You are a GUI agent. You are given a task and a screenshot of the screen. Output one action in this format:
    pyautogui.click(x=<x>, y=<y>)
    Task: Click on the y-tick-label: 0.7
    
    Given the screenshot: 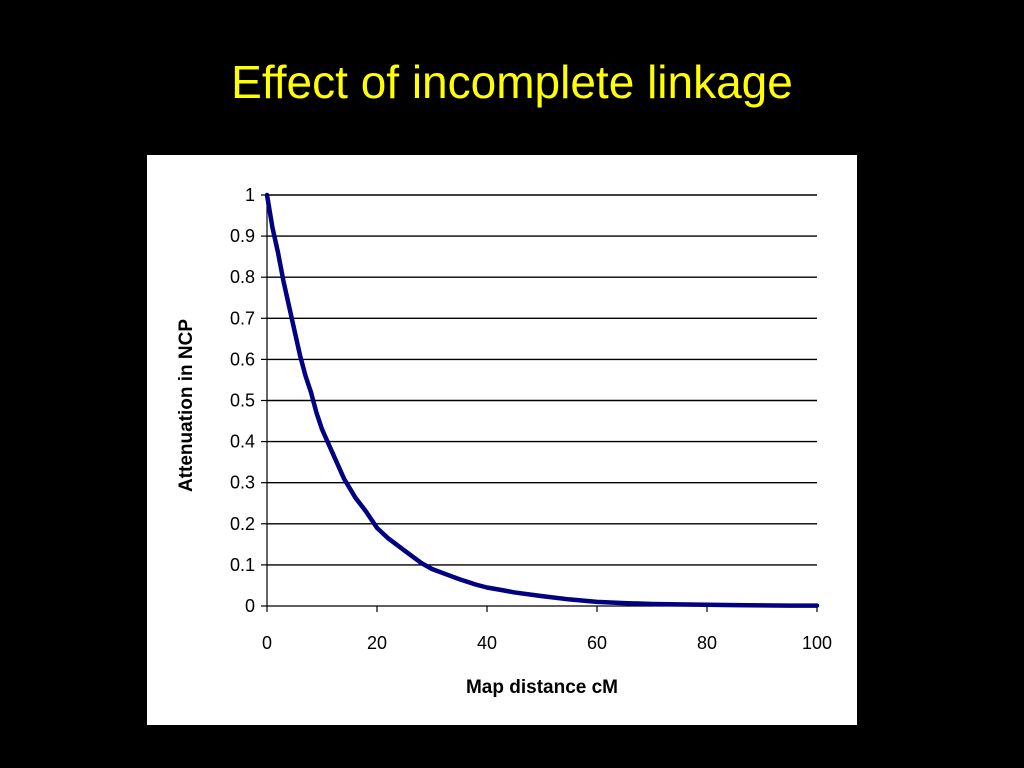 What is the action you would take?
    pyautogui.click(x=242, y=318)
    